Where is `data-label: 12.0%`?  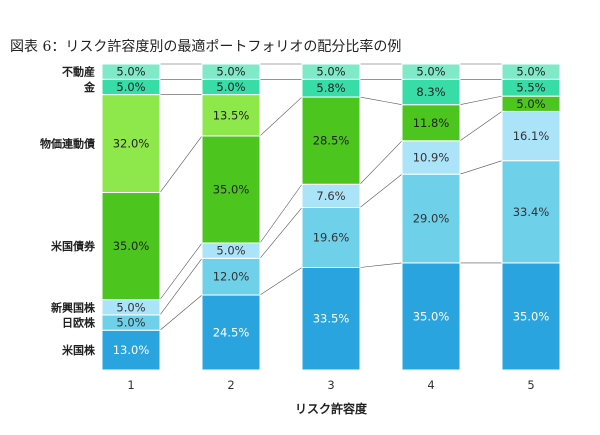 data-label: 12.0% is located at coordinates (231, 277).